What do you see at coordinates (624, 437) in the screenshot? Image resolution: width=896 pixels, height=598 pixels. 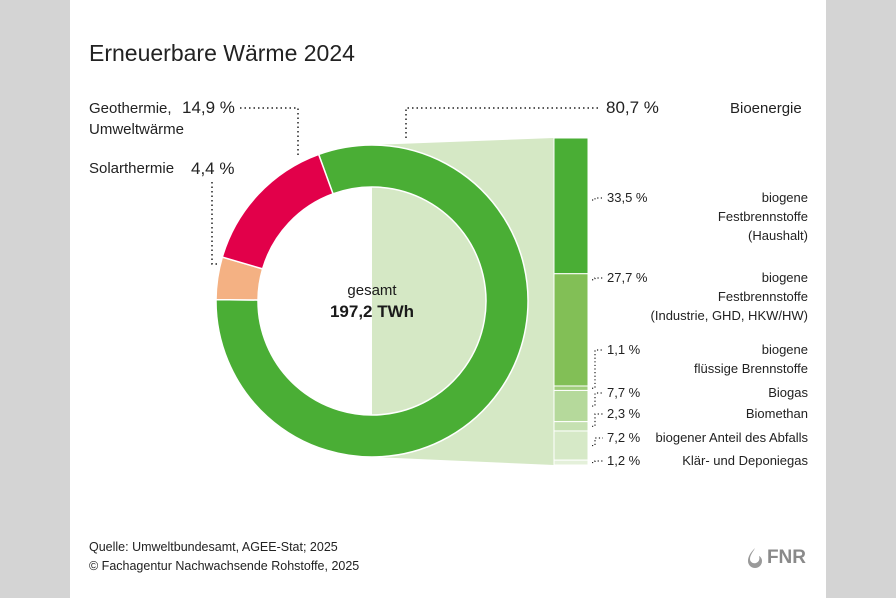 I see `breakdown-percent: 7,2 %` at bounding box center [624, 437].